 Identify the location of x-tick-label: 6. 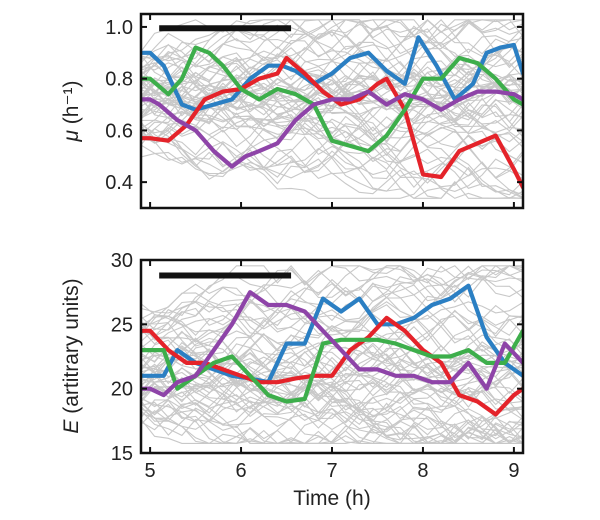
(240, 471).